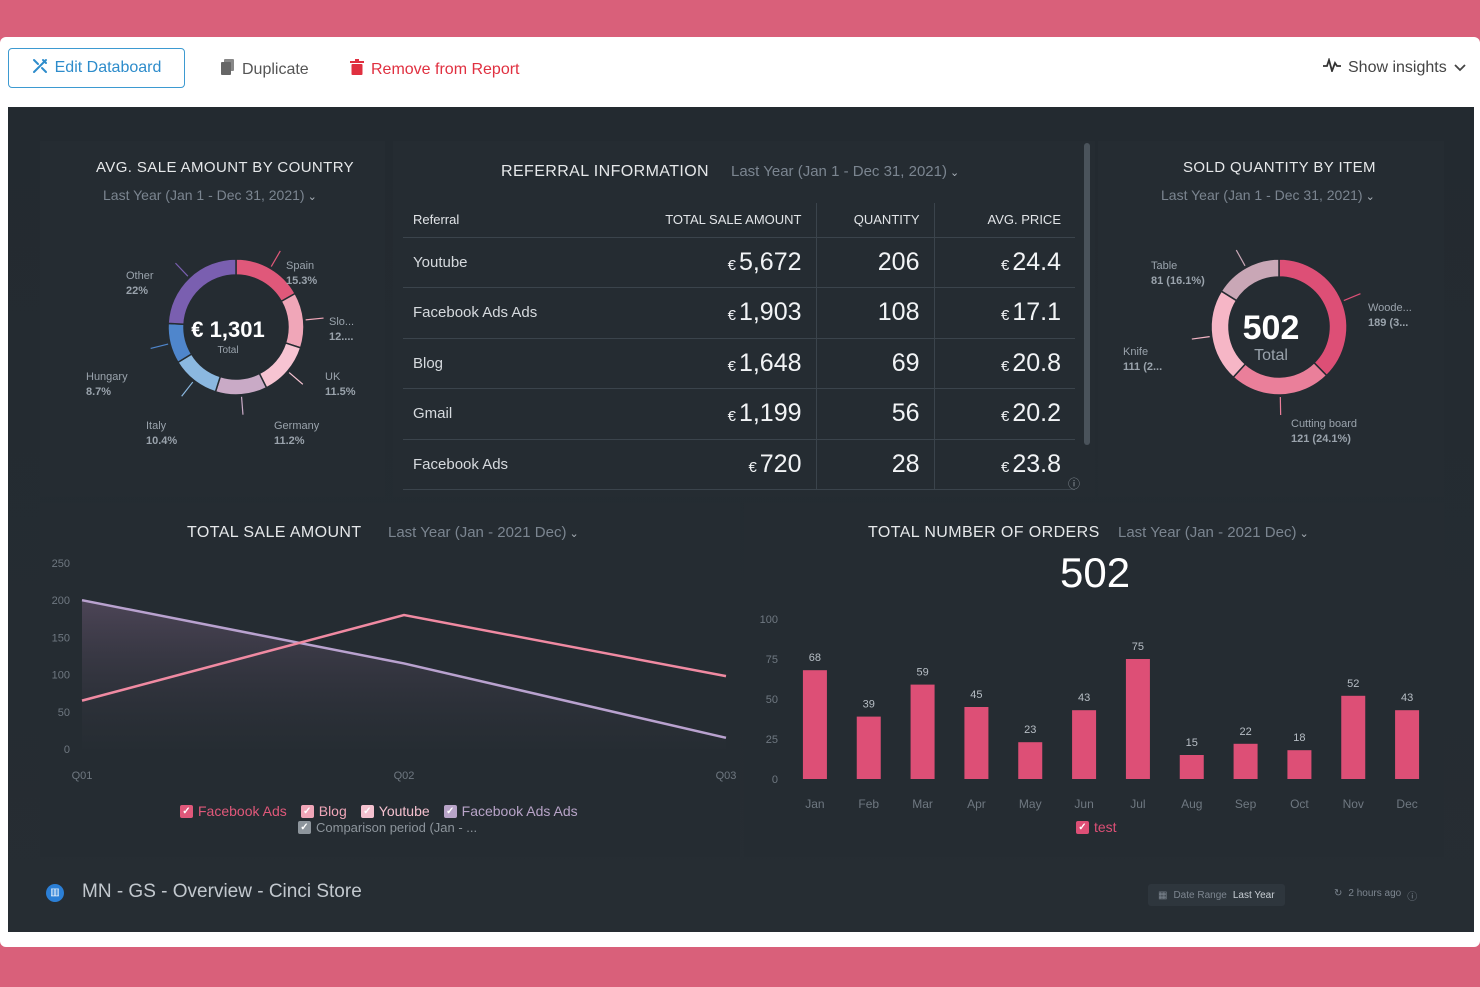  Describe the element at coordinates (1299, 764) in the screenshot. I see `bar-oct` at that location.